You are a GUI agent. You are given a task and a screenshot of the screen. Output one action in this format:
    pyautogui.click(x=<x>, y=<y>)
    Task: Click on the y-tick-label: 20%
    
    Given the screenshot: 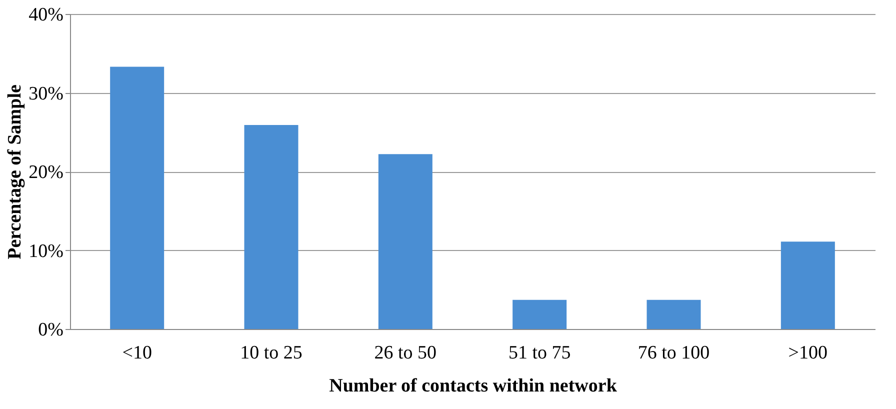 What is the action you would take?
    pyautogui.click(x=46, y=172)
    